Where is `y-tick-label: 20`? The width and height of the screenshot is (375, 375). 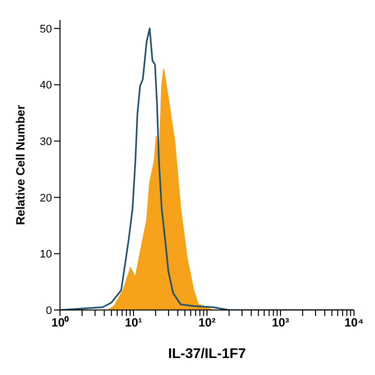 y-tick-label: 20 is located at coordinates (46, 198).